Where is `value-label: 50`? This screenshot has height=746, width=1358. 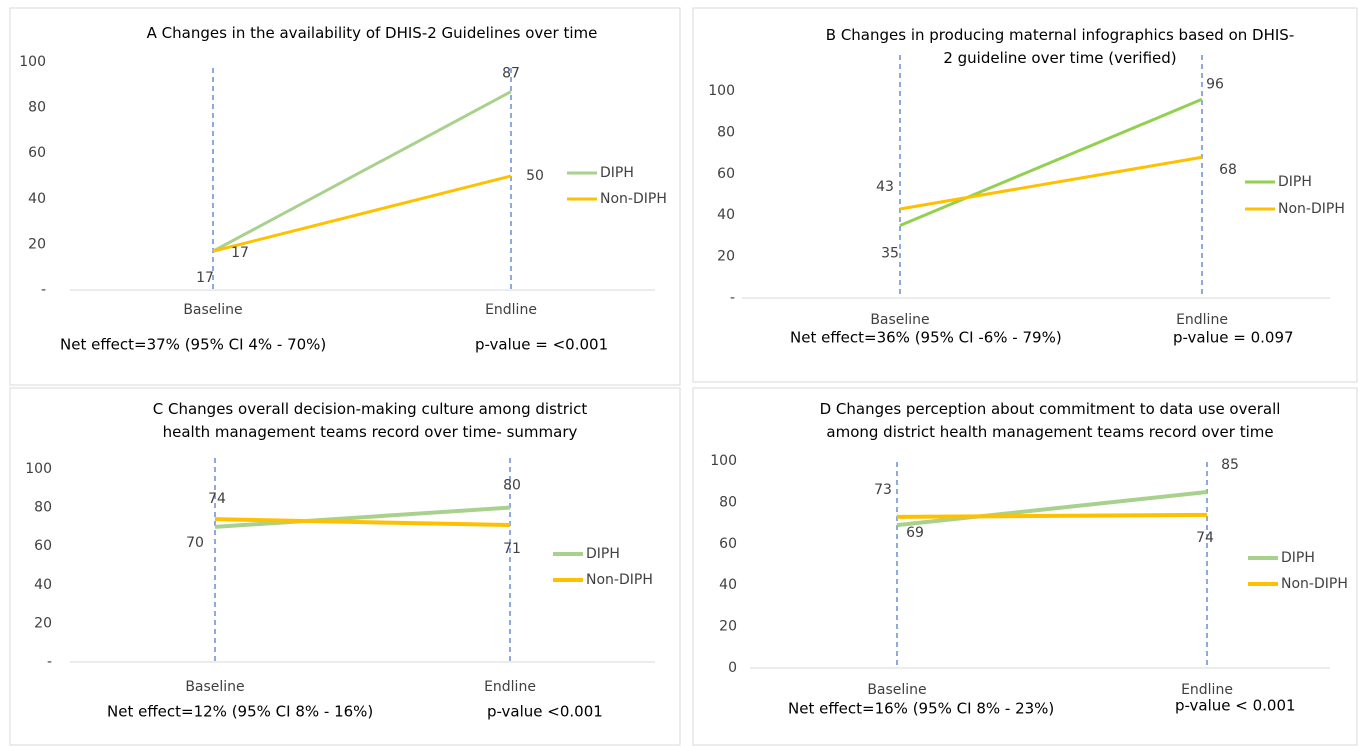 value-label: 50 is located at coordinates (535, 176).